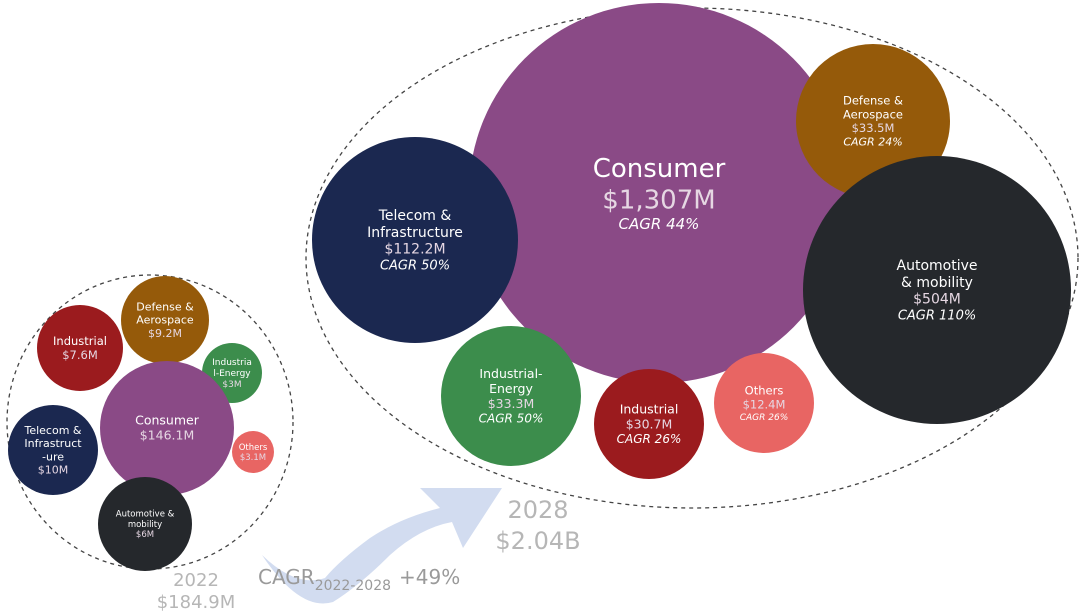 This screenshot has height=614, width=1080. What do you see at coordinates (53, 456) in the screenshot?
I see `bubble-label: -ure` at bounding box center [53, 456].